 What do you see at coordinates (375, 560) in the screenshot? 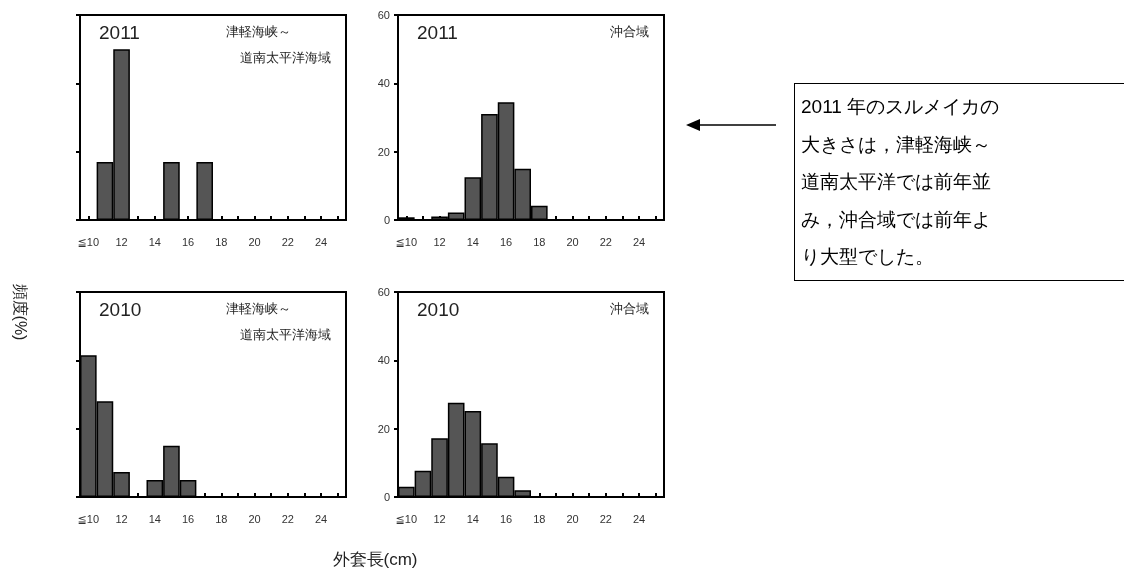
I see `text: 外套長(cm)` at bounding box center [375, 560].